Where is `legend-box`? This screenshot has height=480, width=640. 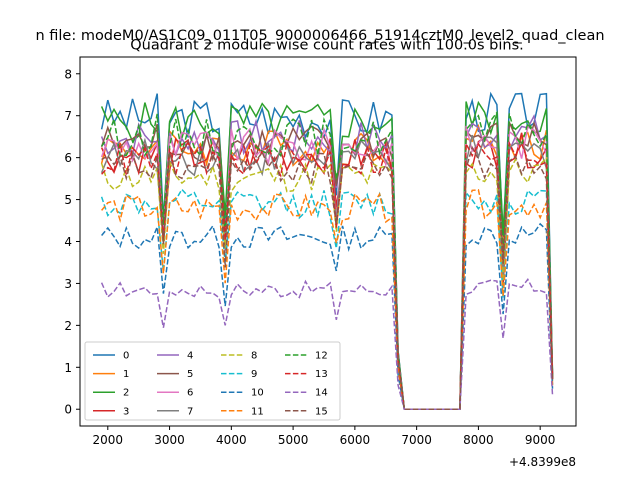 legend-box is located at coordinates (212, 381).